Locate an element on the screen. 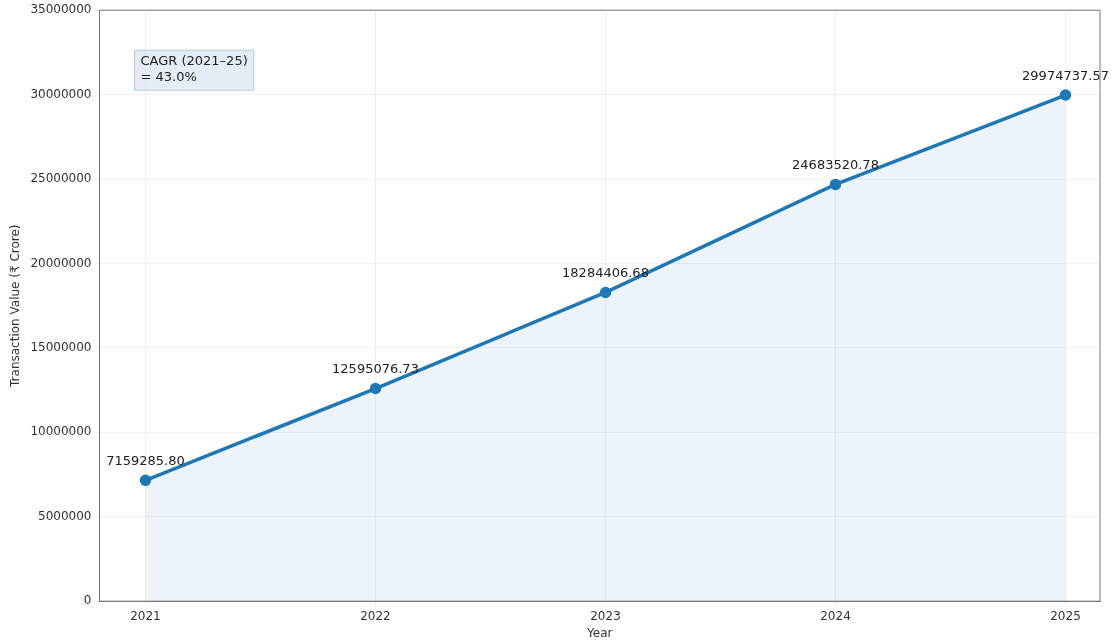 The image size is (1118, 641). y-tick-label: 25000000 is located at coordinates (61, 178).